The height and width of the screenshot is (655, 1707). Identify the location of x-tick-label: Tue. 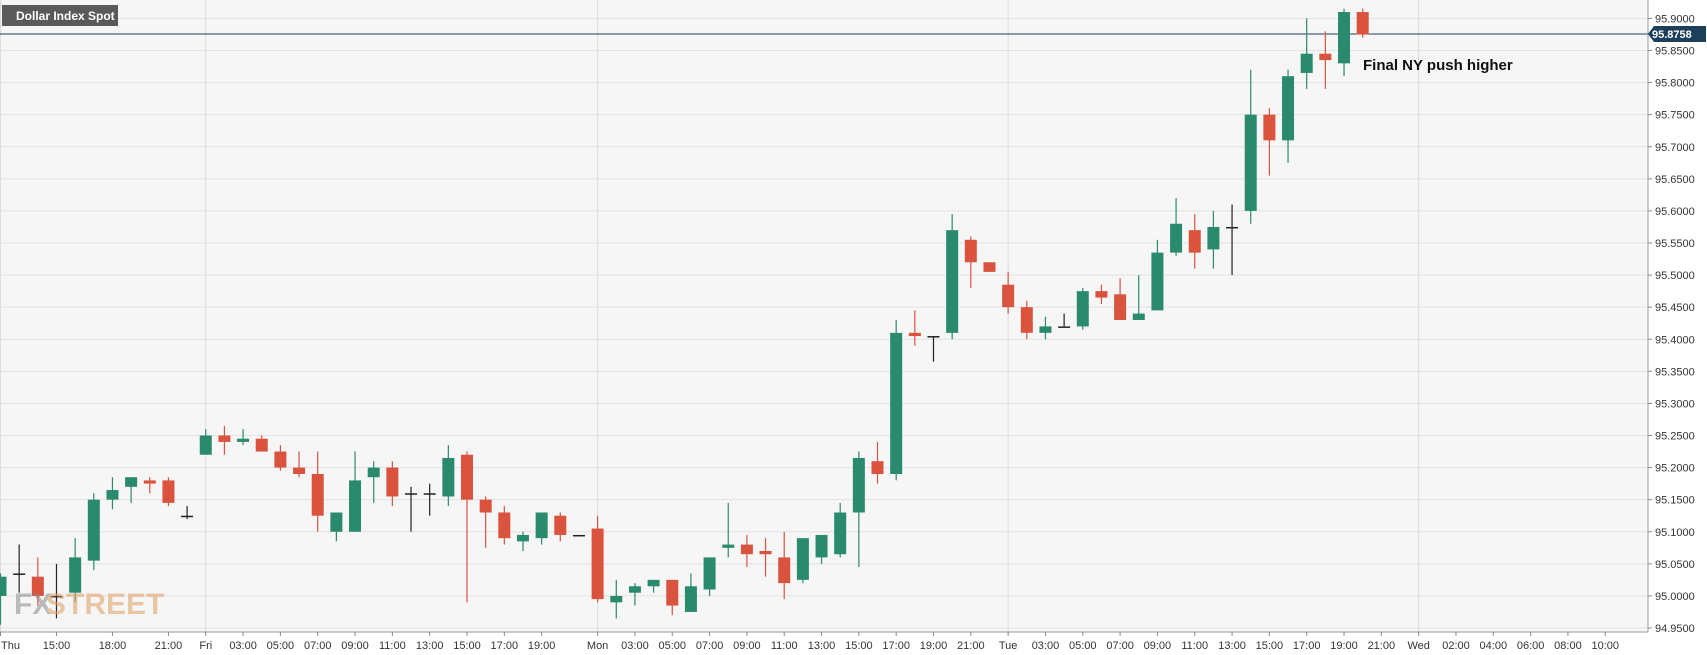
(1008, 646).